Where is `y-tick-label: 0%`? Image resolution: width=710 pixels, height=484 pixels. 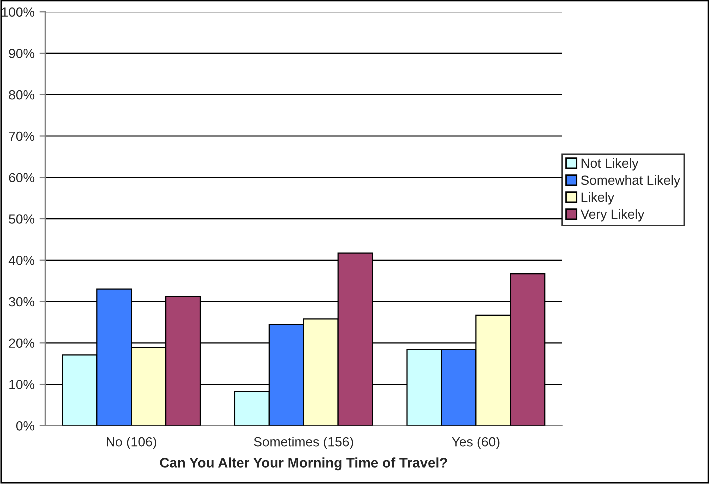
y-tick-label: 0% is located at coordinates (25, 426).